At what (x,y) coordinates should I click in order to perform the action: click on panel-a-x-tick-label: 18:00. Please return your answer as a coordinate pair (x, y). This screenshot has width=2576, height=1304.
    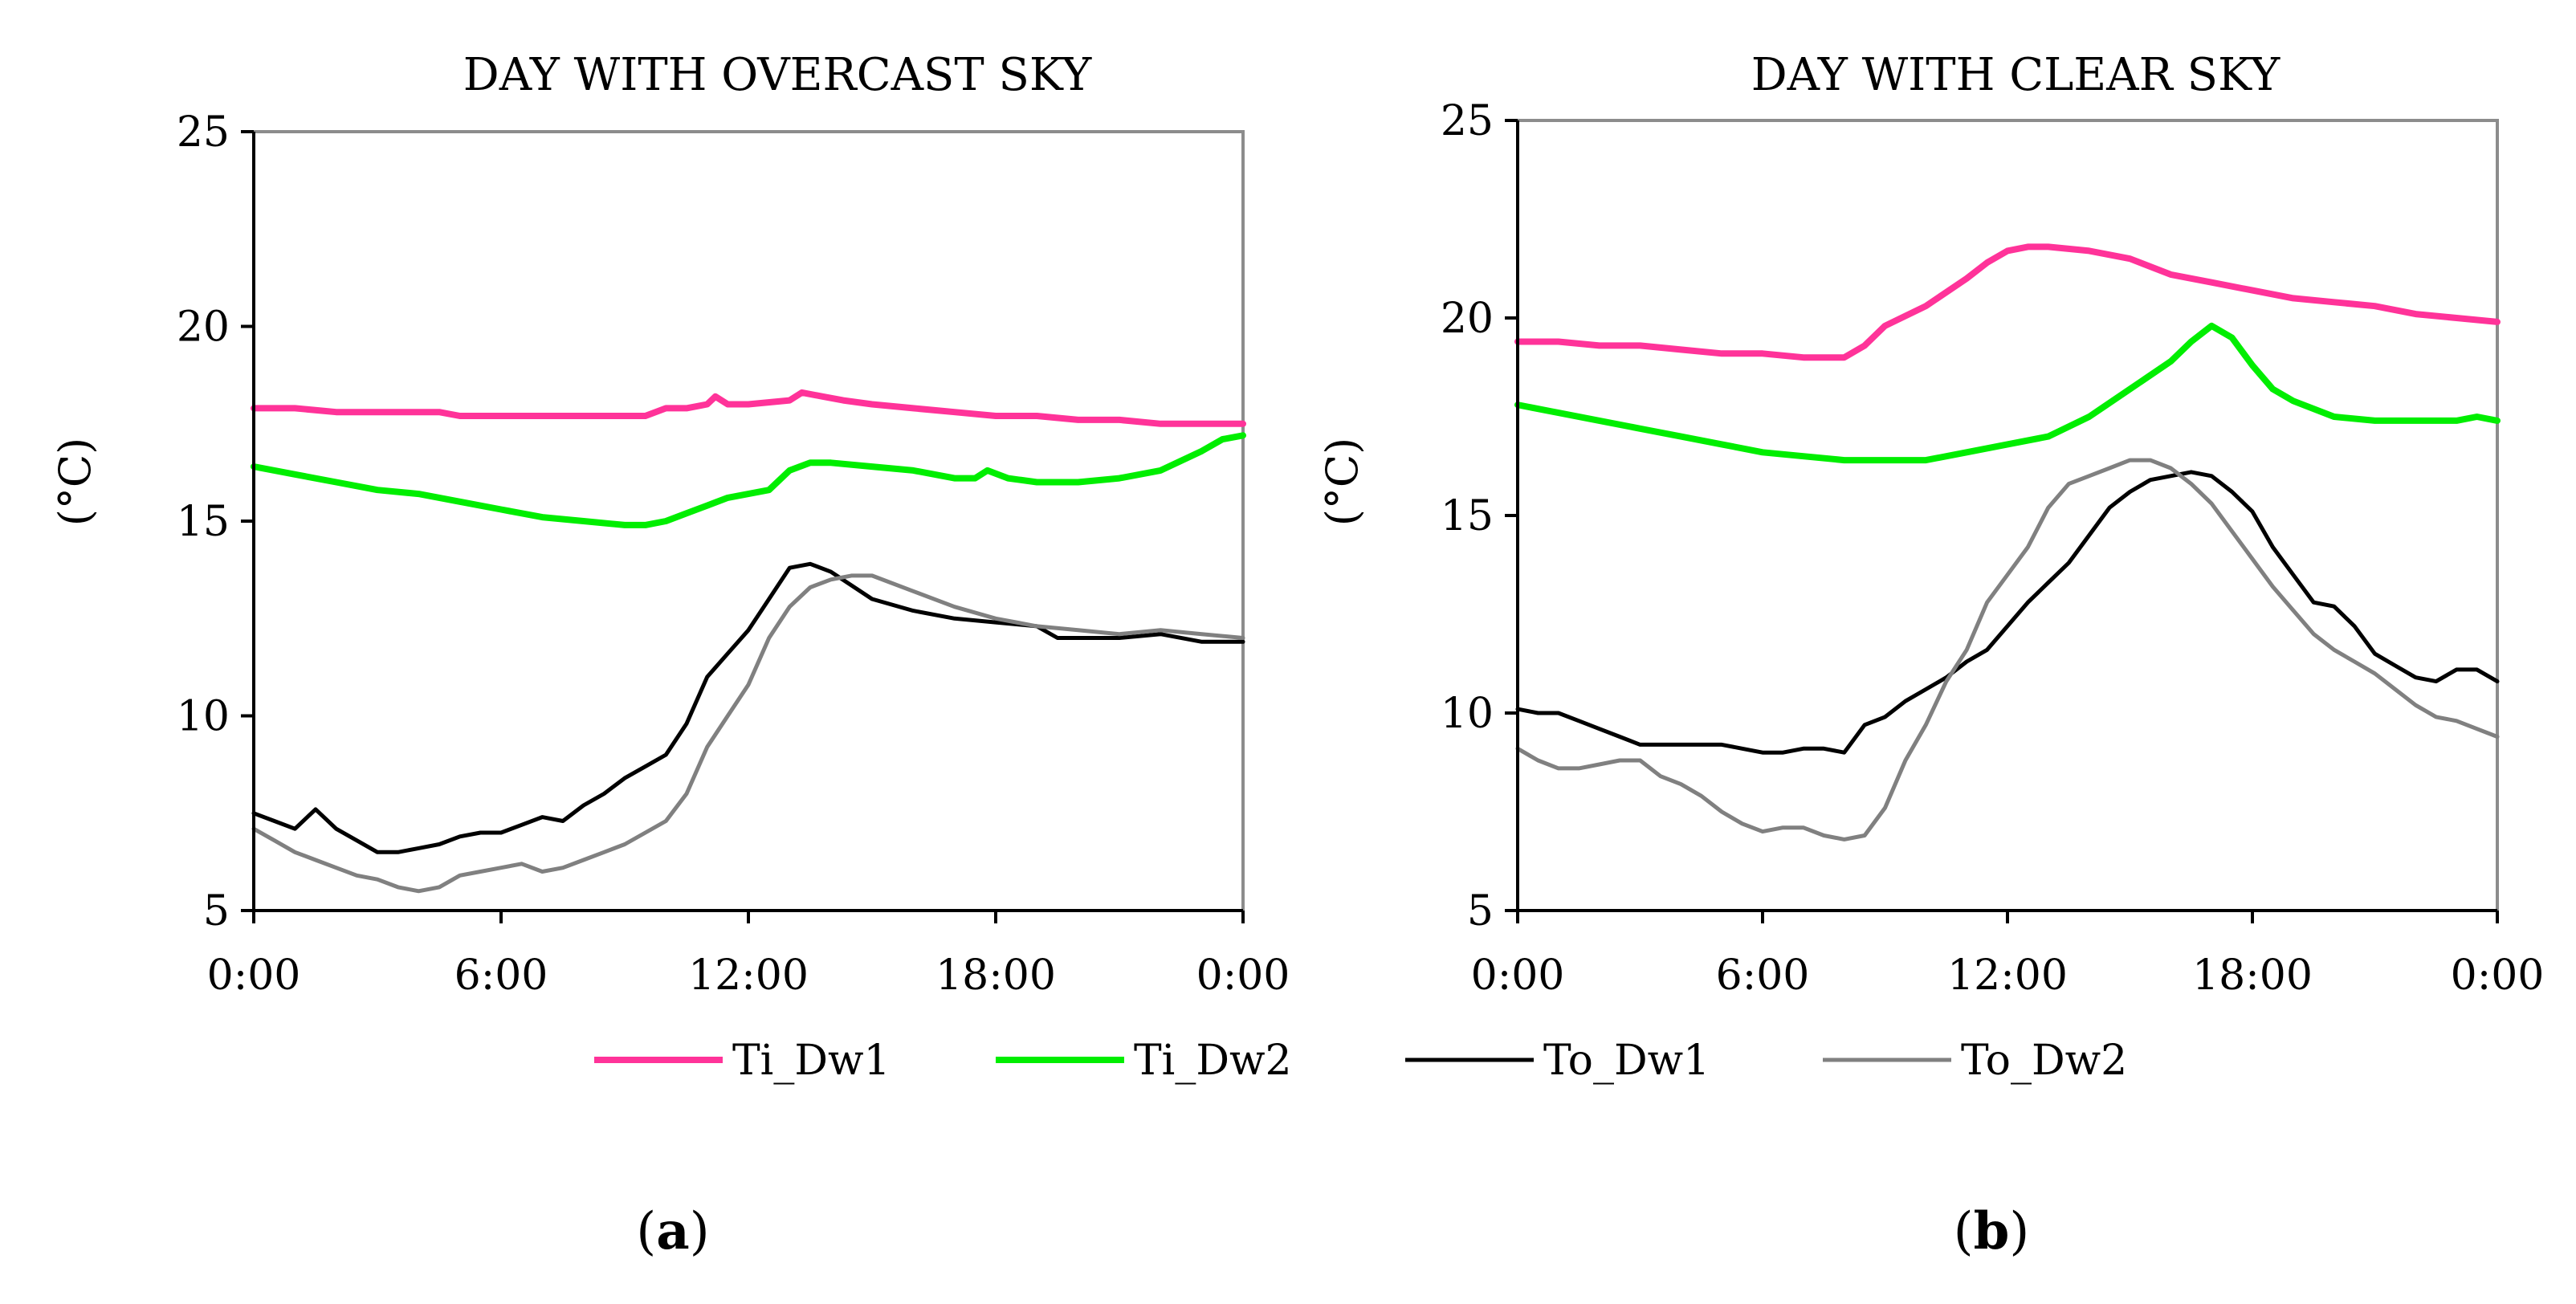
    Looking at the image, I should click on (995, 976).